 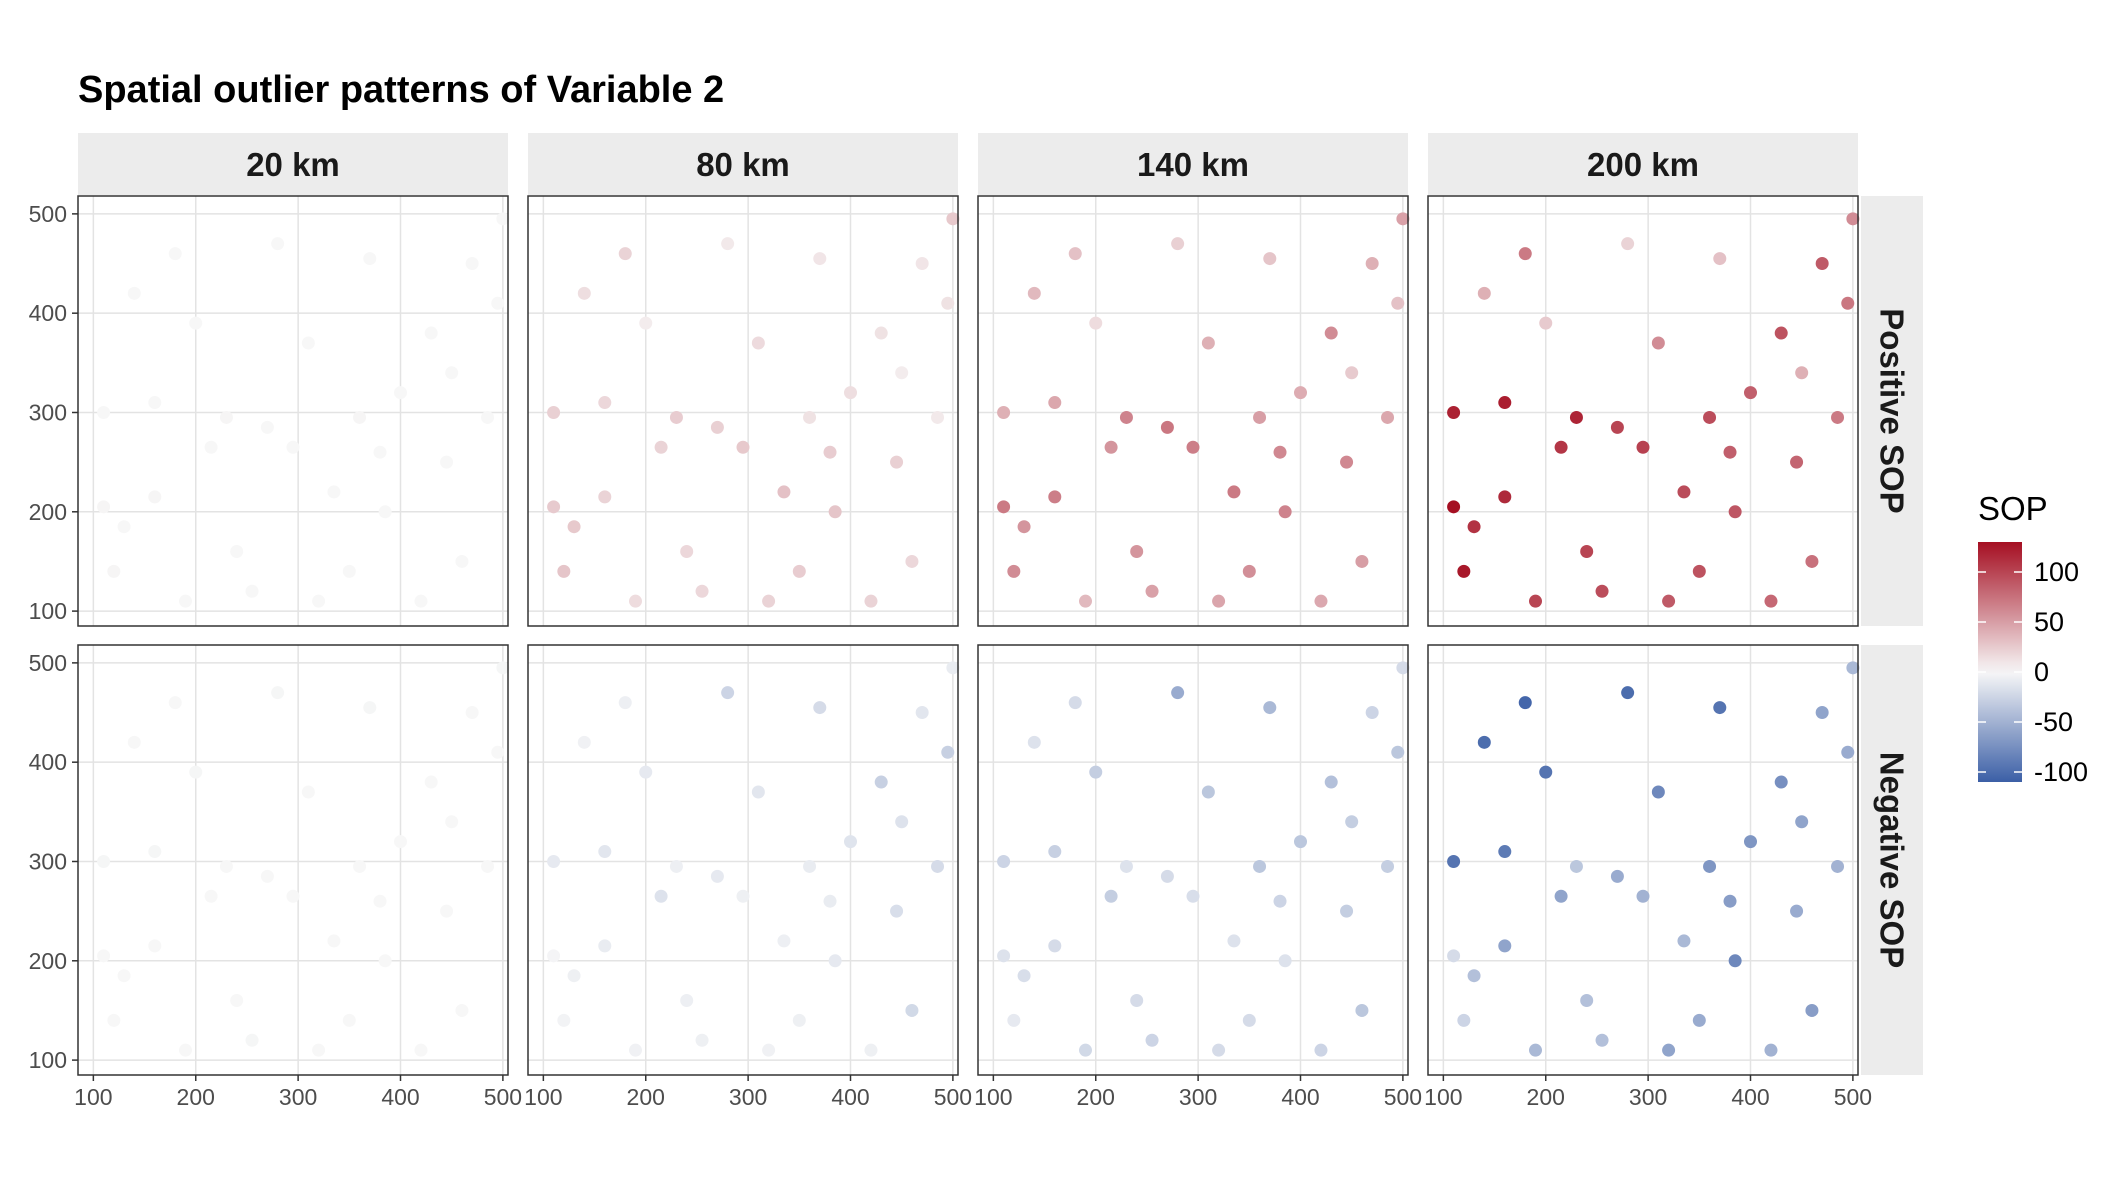 I want to click on legend-tick-label: -100, so click(x=2061, y=772).